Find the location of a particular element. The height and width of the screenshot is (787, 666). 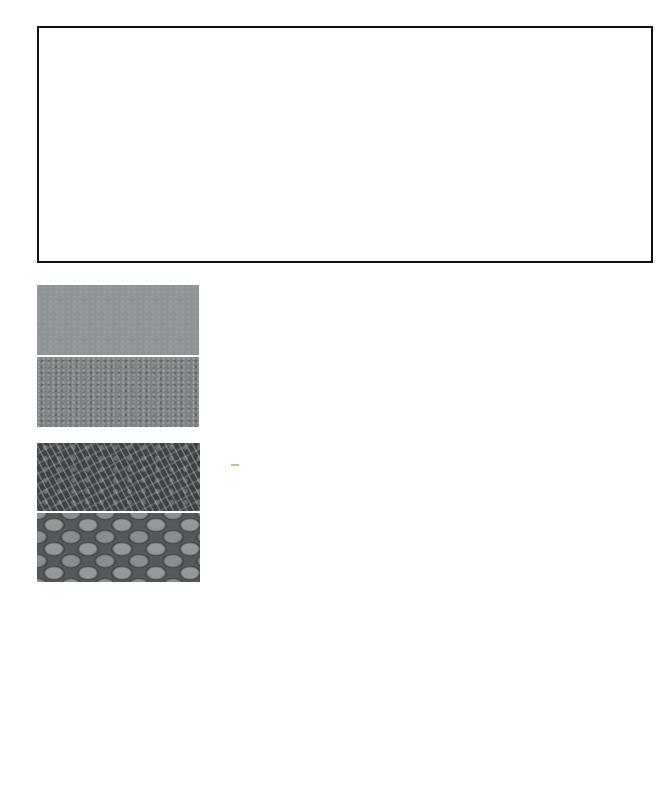

g-schematic is located at coordinates (553, 528).